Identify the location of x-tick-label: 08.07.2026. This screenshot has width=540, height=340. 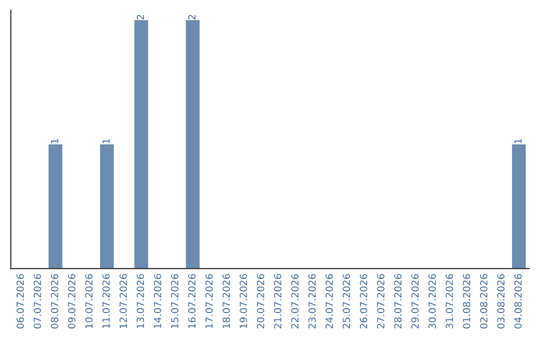
(54, 301).